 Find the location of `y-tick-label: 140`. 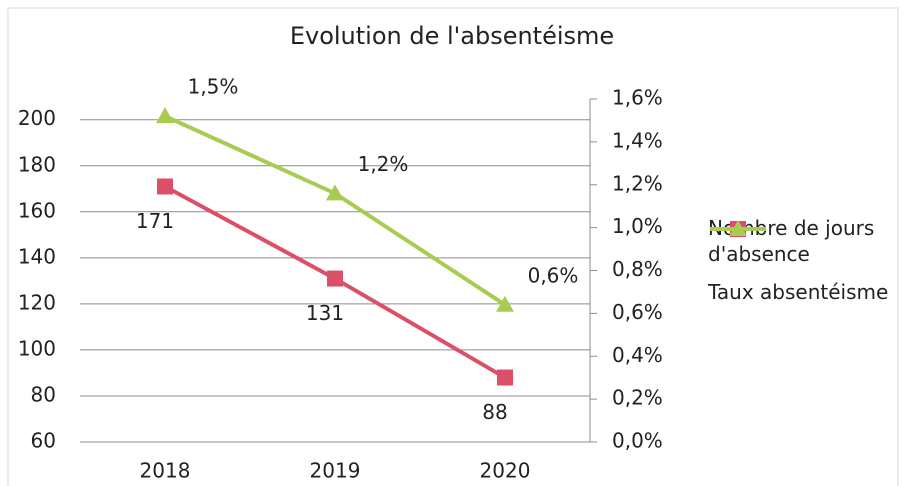

y-tick-label: 140 is located at coordinates (37, 256).